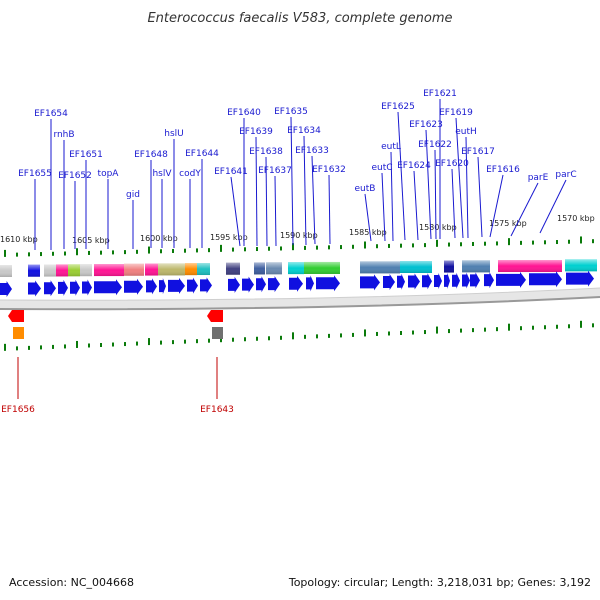 The image size is (600, 600). I want to click on forward-cog-segments, so click(298, 268).